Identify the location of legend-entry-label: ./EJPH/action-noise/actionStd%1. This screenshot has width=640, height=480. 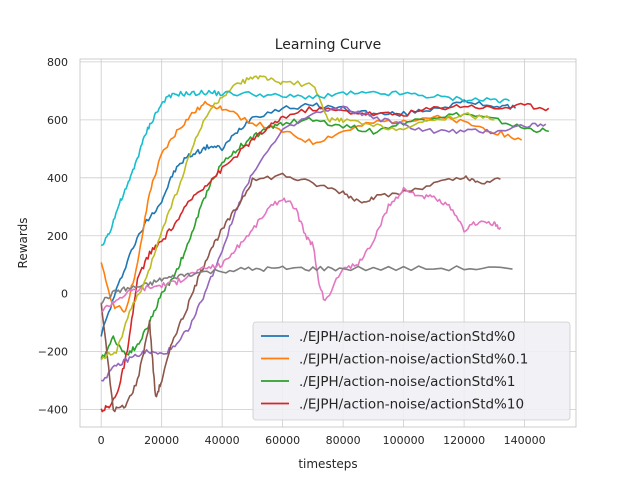
(407, 382).